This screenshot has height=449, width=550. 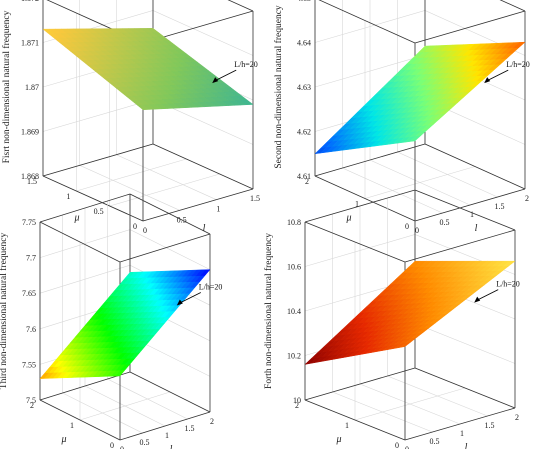 What do you see at coordinates (6, 86) in the screenshot?
I see `z-axis-label: Fisrt non-dimensional natural frequency` at bounding box center [6, 86].